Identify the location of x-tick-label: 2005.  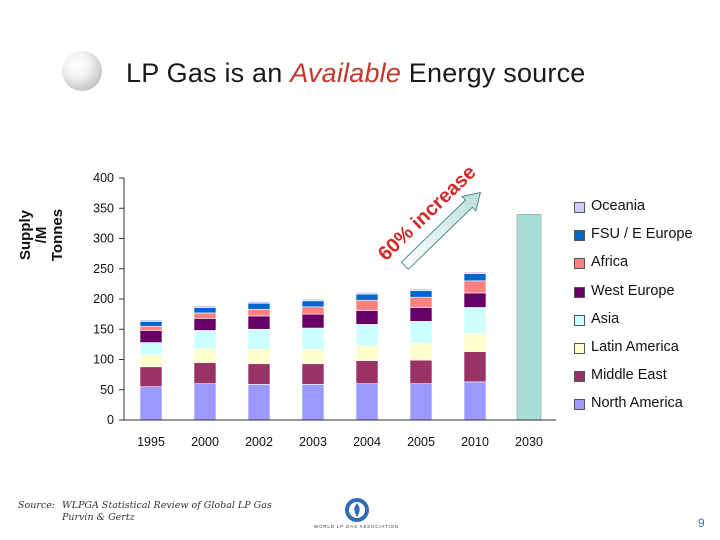
(421, 442).